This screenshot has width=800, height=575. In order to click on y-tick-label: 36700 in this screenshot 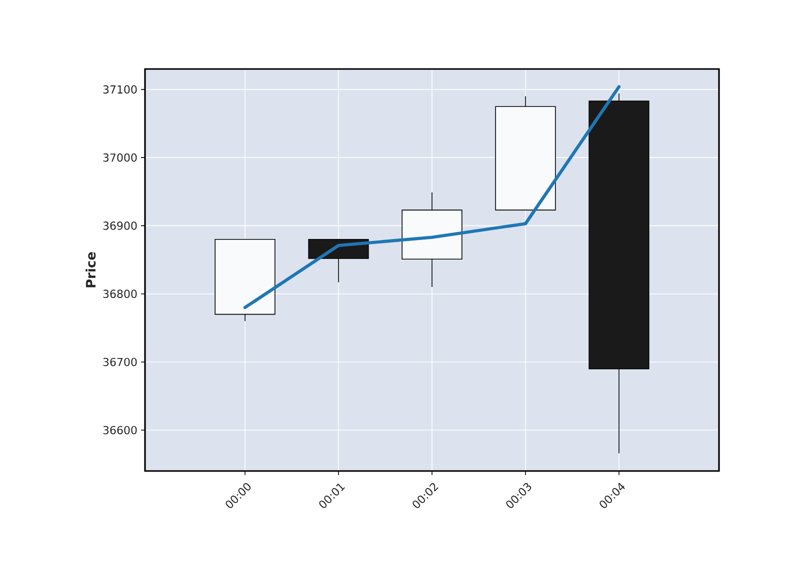, I will do `click(120, 362)`.